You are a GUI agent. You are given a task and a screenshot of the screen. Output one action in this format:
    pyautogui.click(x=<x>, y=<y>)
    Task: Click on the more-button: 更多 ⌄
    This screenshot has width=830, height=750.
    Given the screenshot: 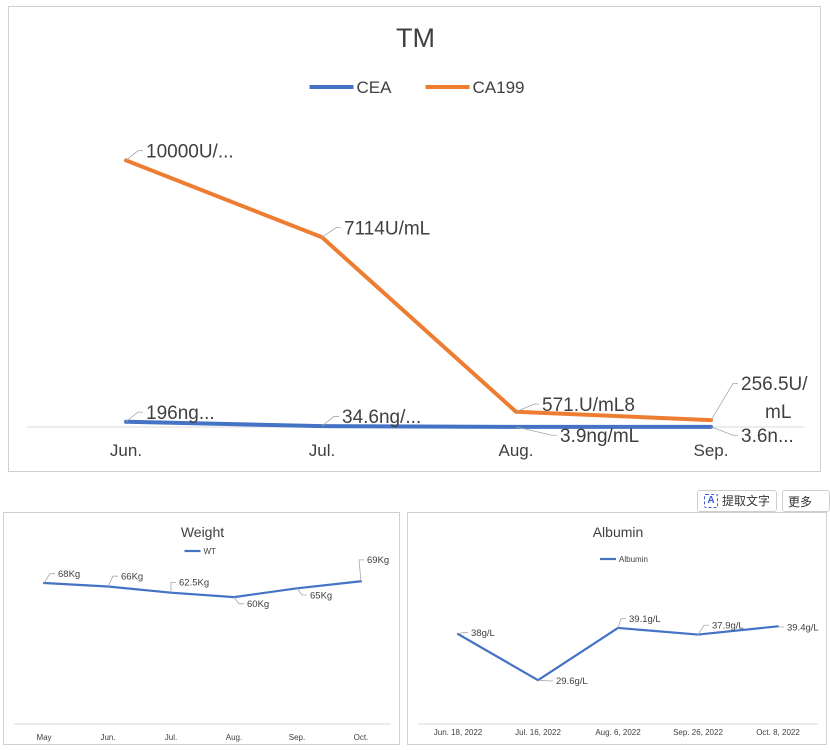 What is the action you would take?
    pyautogui.click(x=806, y=510)
    